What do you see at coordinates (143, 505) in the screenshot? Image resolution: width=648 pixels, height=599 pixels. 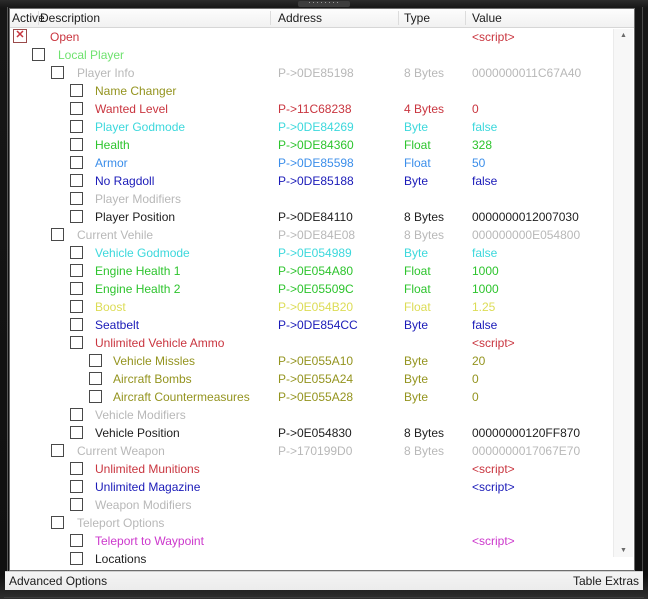 I see `description-cell: Weapon Modifiers` at bounding box center [143, 505].